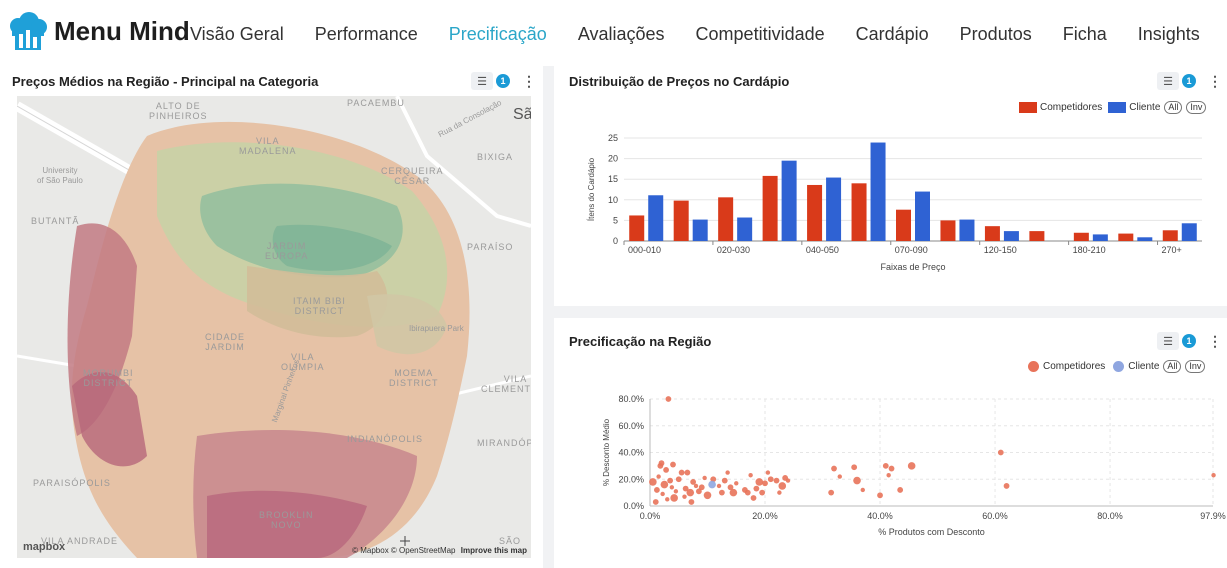  I want to click on scatter-legend: Competidores Cliente All Inv, so click(1117, 366).